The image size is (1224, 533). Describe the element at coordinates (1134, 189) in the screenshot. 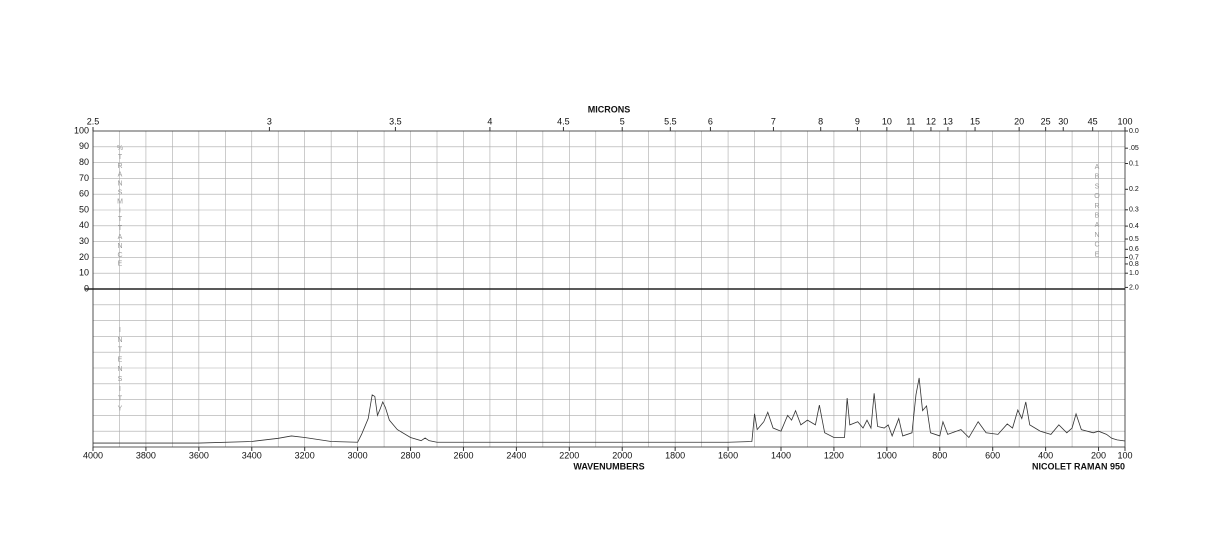

I see `y2-tick-label: 0.2` at that location.